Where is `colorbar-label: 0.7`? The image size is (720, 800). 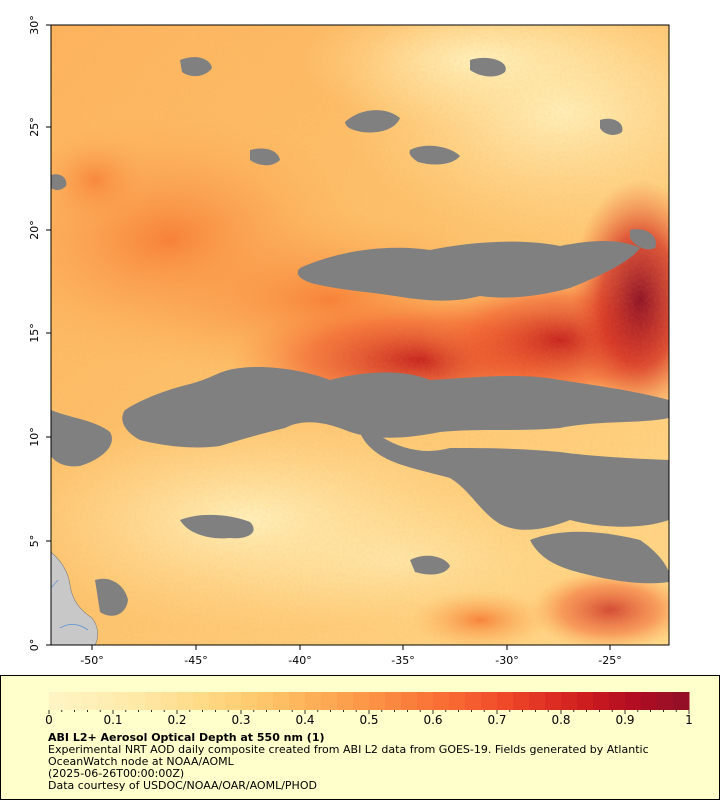 colorbar-label: 0.7 is located at coordinates (496, 720).